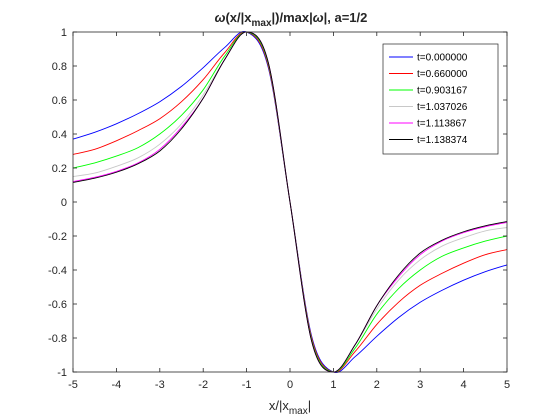 This screenshot has width=560, height=420. Describe the element at coordinates (59, 135) in the screenshot. I see `y-tick-label: 0.4` at that location.